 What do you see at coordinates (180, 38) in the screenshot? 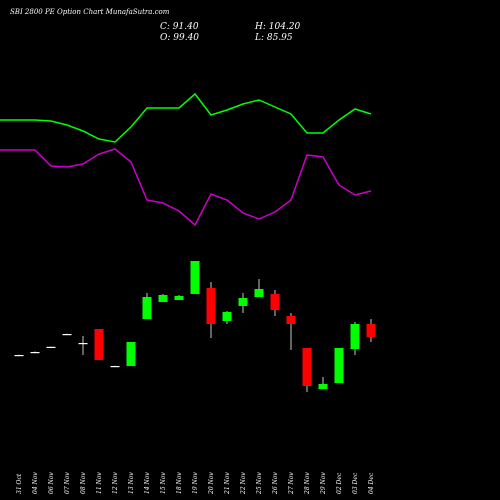
I see `open-value: O: 99.40` at bounding box center [180, 38].